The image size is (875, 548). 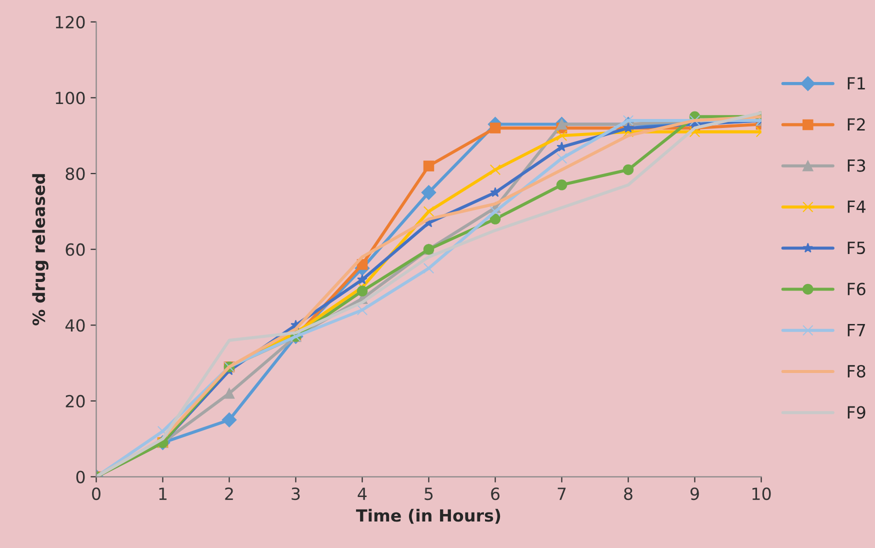 I want to click on legend-label: F7, so click(x=856, y=330).